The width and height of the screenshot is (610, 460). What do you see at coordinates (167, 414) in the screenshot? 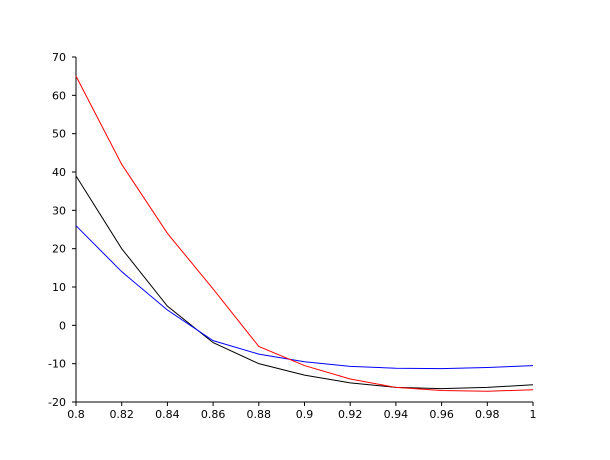
I see `x-tick-label: 0.84` at bounding box center [167, 414].